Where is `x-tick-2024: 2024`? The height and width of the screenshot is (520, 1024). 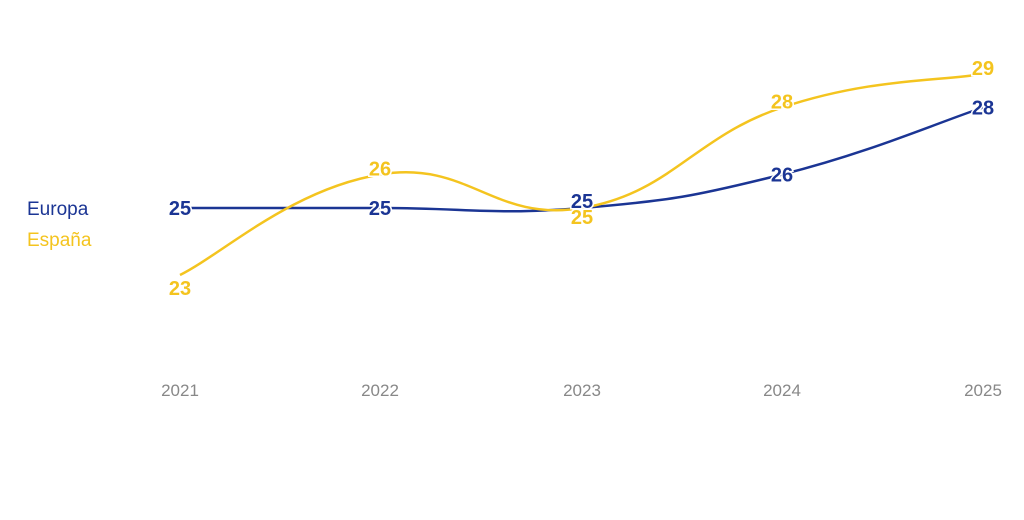 x-tick-2024: 2024 is located at coordinates (782, 390).